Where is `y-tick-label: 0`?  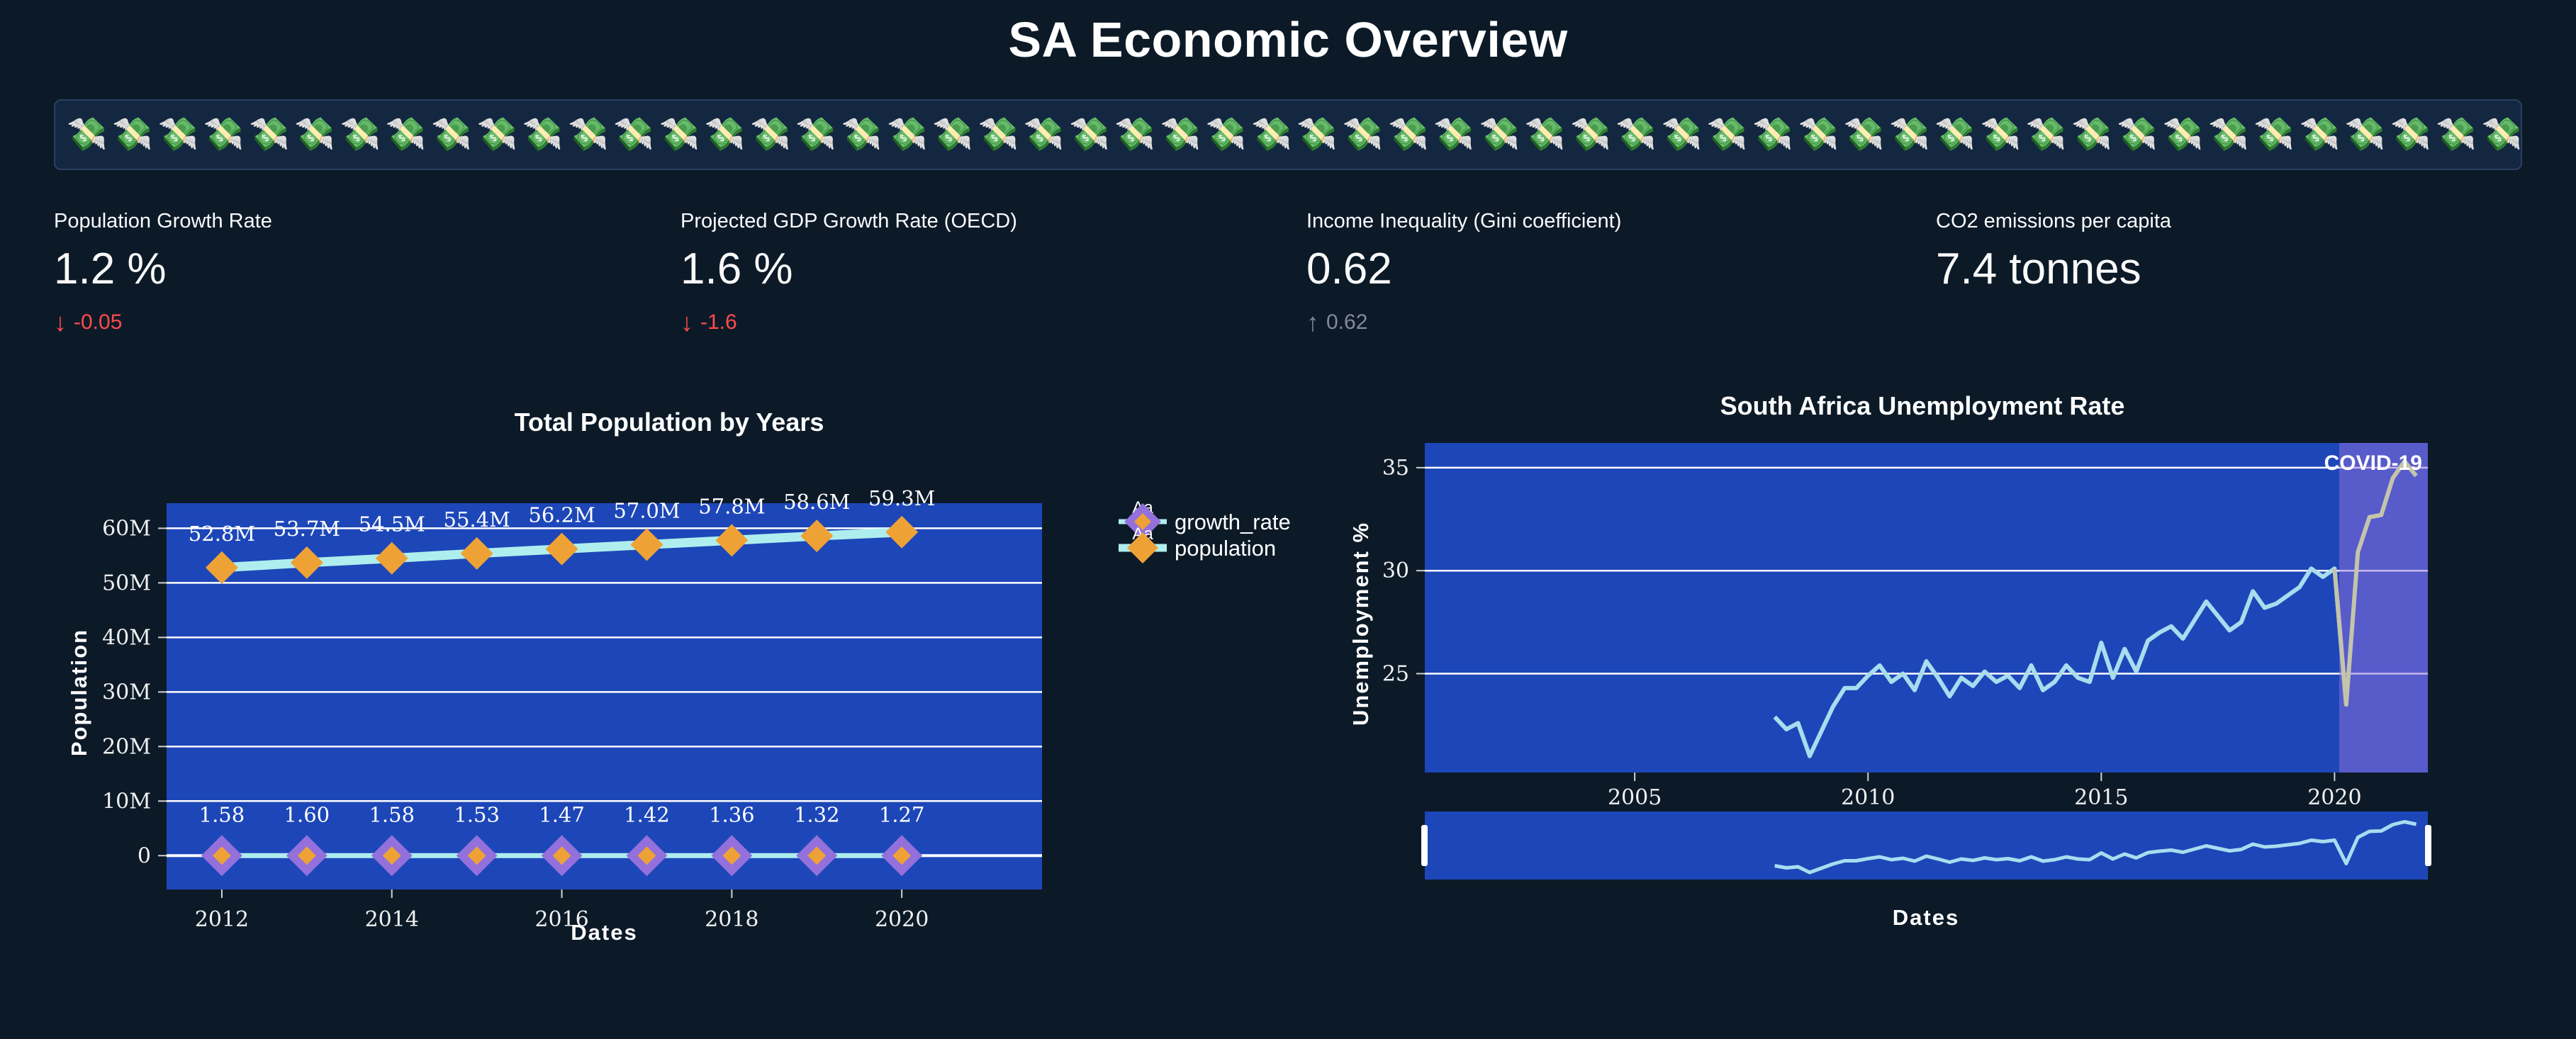
y-tick-label: 0 is located at coordinates (145, 855).